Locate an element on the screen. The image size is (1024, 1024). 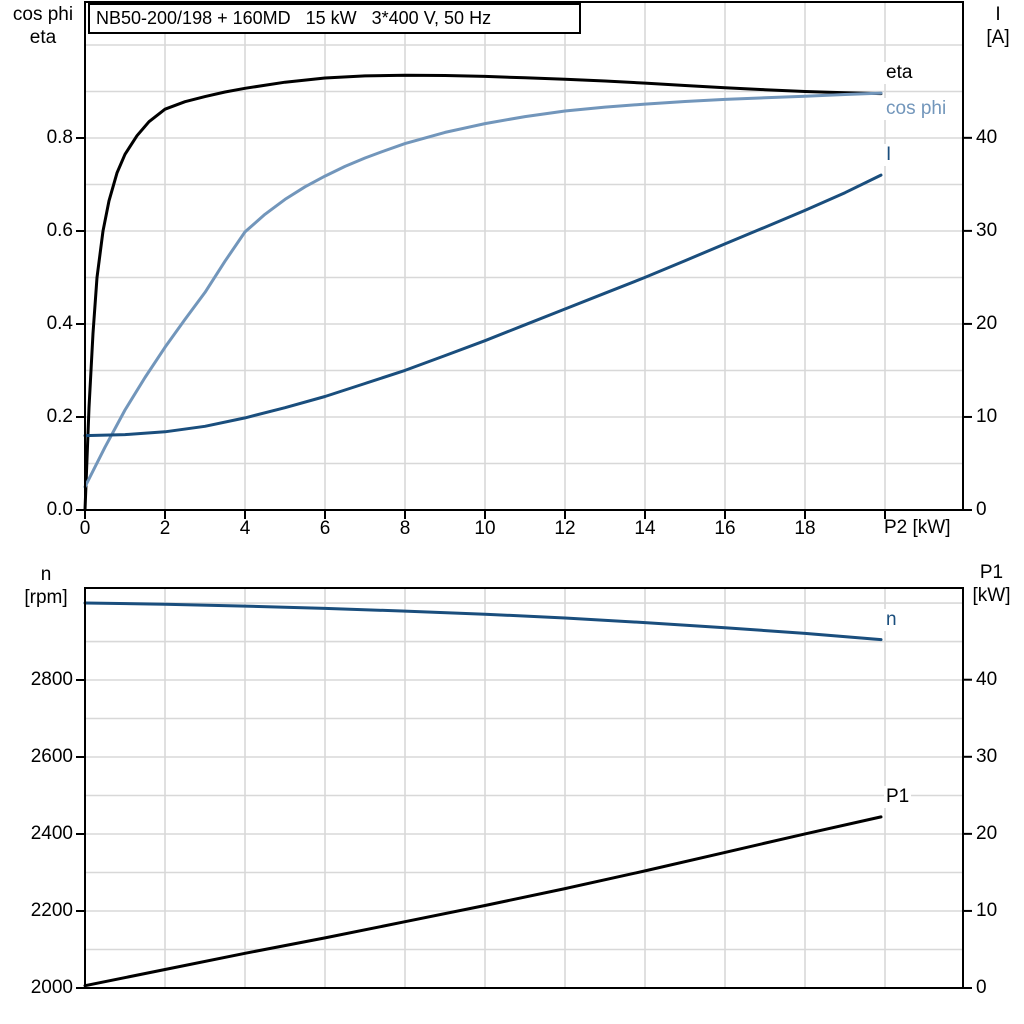
axis-title-current: I is located at coordinates (998, 14).